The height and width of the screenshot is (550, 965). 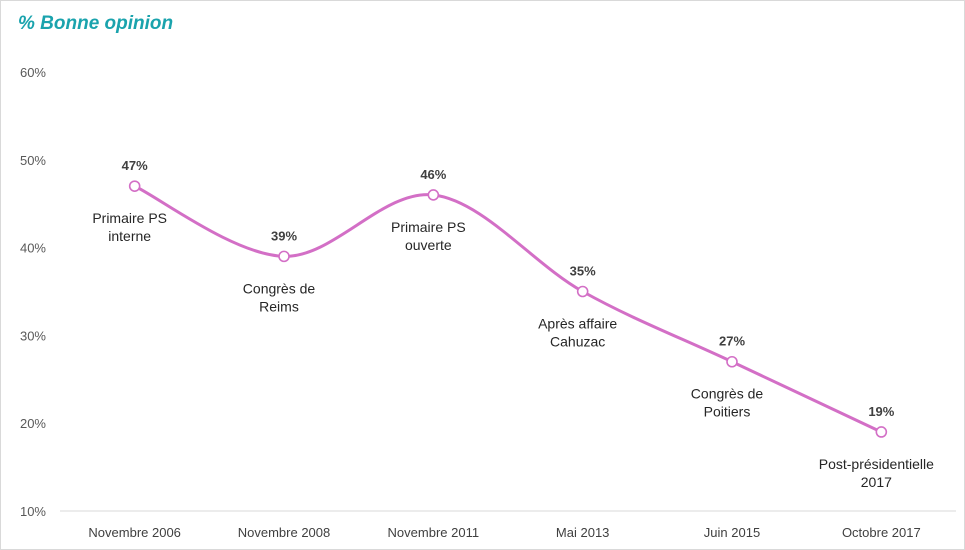 I want to click on y-tick-label: 50%, so click(x=33, y=160).